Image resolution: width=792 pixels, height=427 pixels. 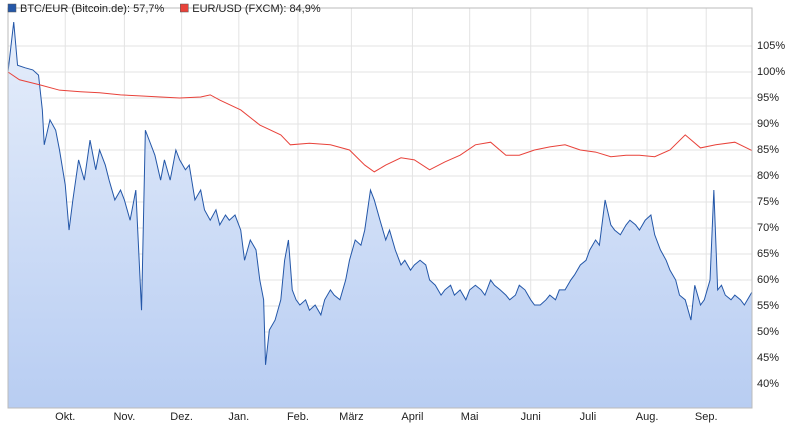 I want to click on y-tick-label: 55%, so click(x=768, y=306).